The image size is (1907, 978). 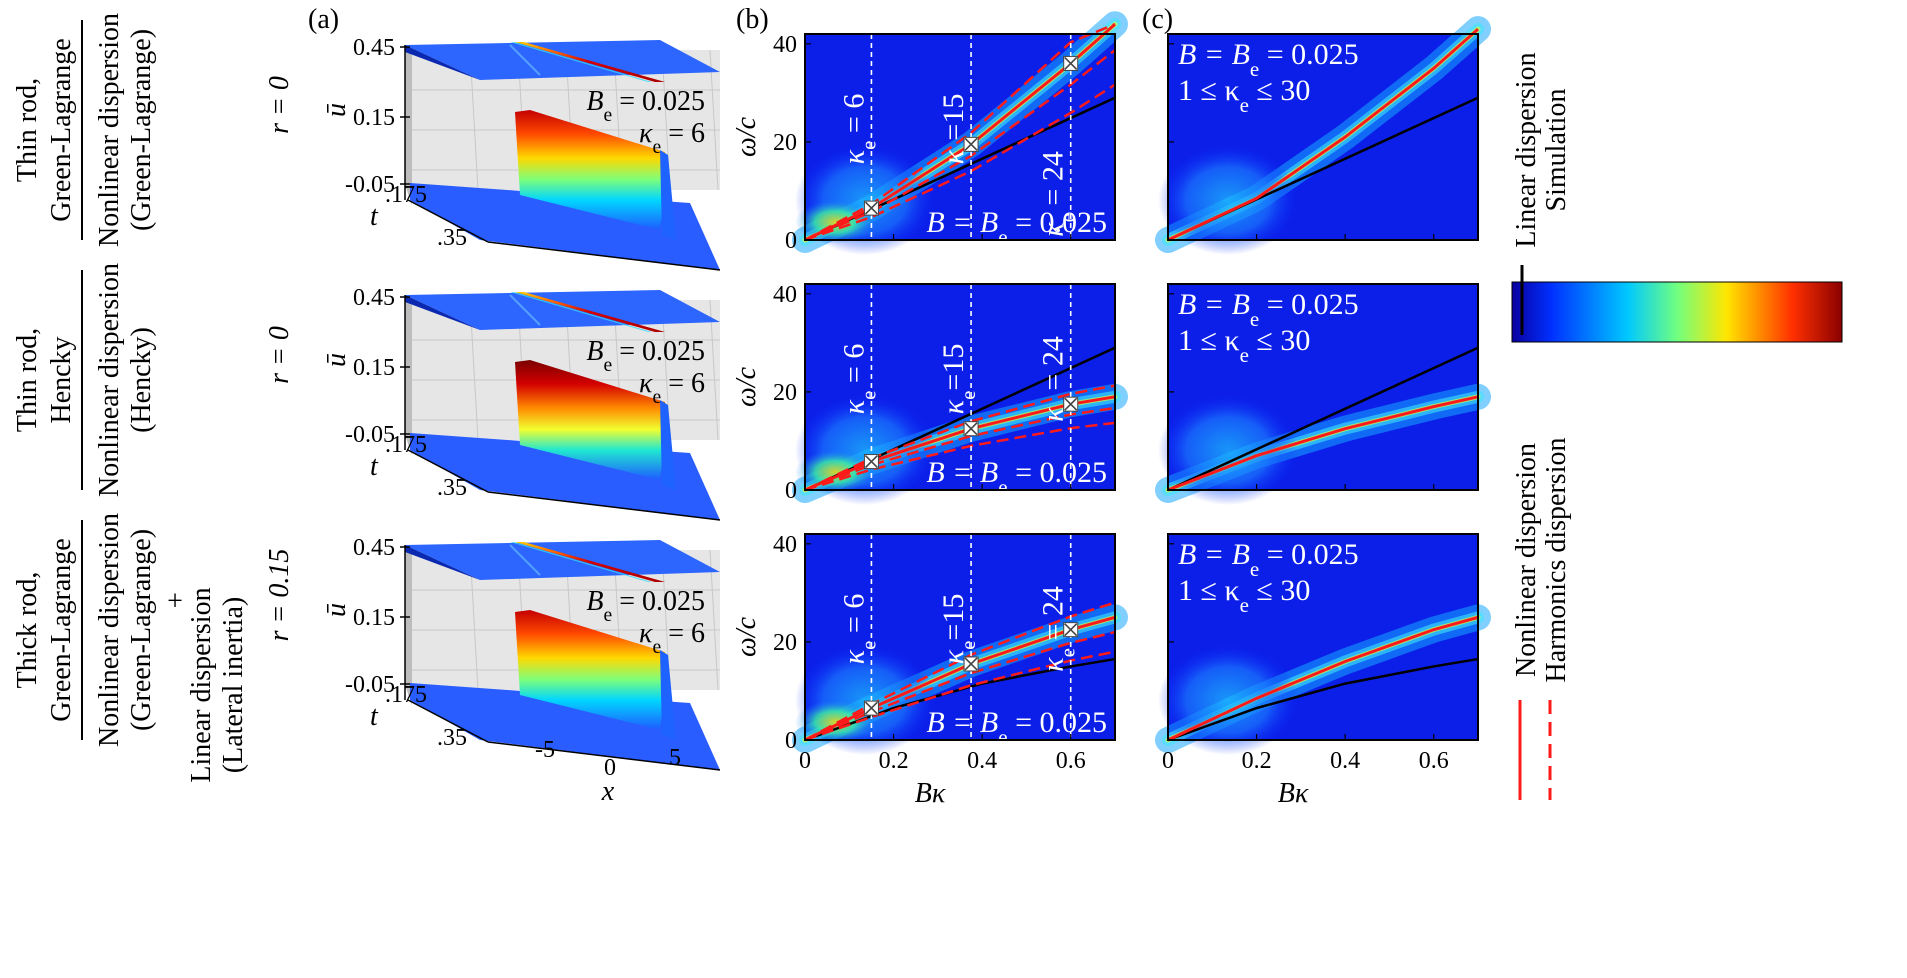 I want to click on faint-streak, so click(x=525, y=60).